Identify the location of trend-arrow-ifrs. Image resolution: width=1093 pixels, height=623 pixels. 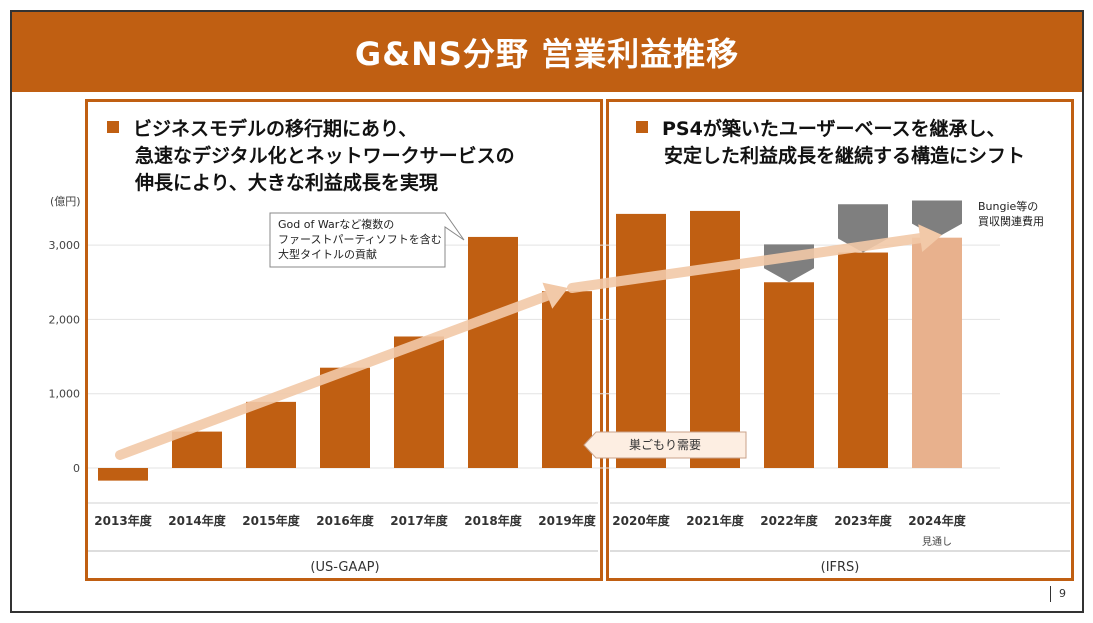
(754, 258).